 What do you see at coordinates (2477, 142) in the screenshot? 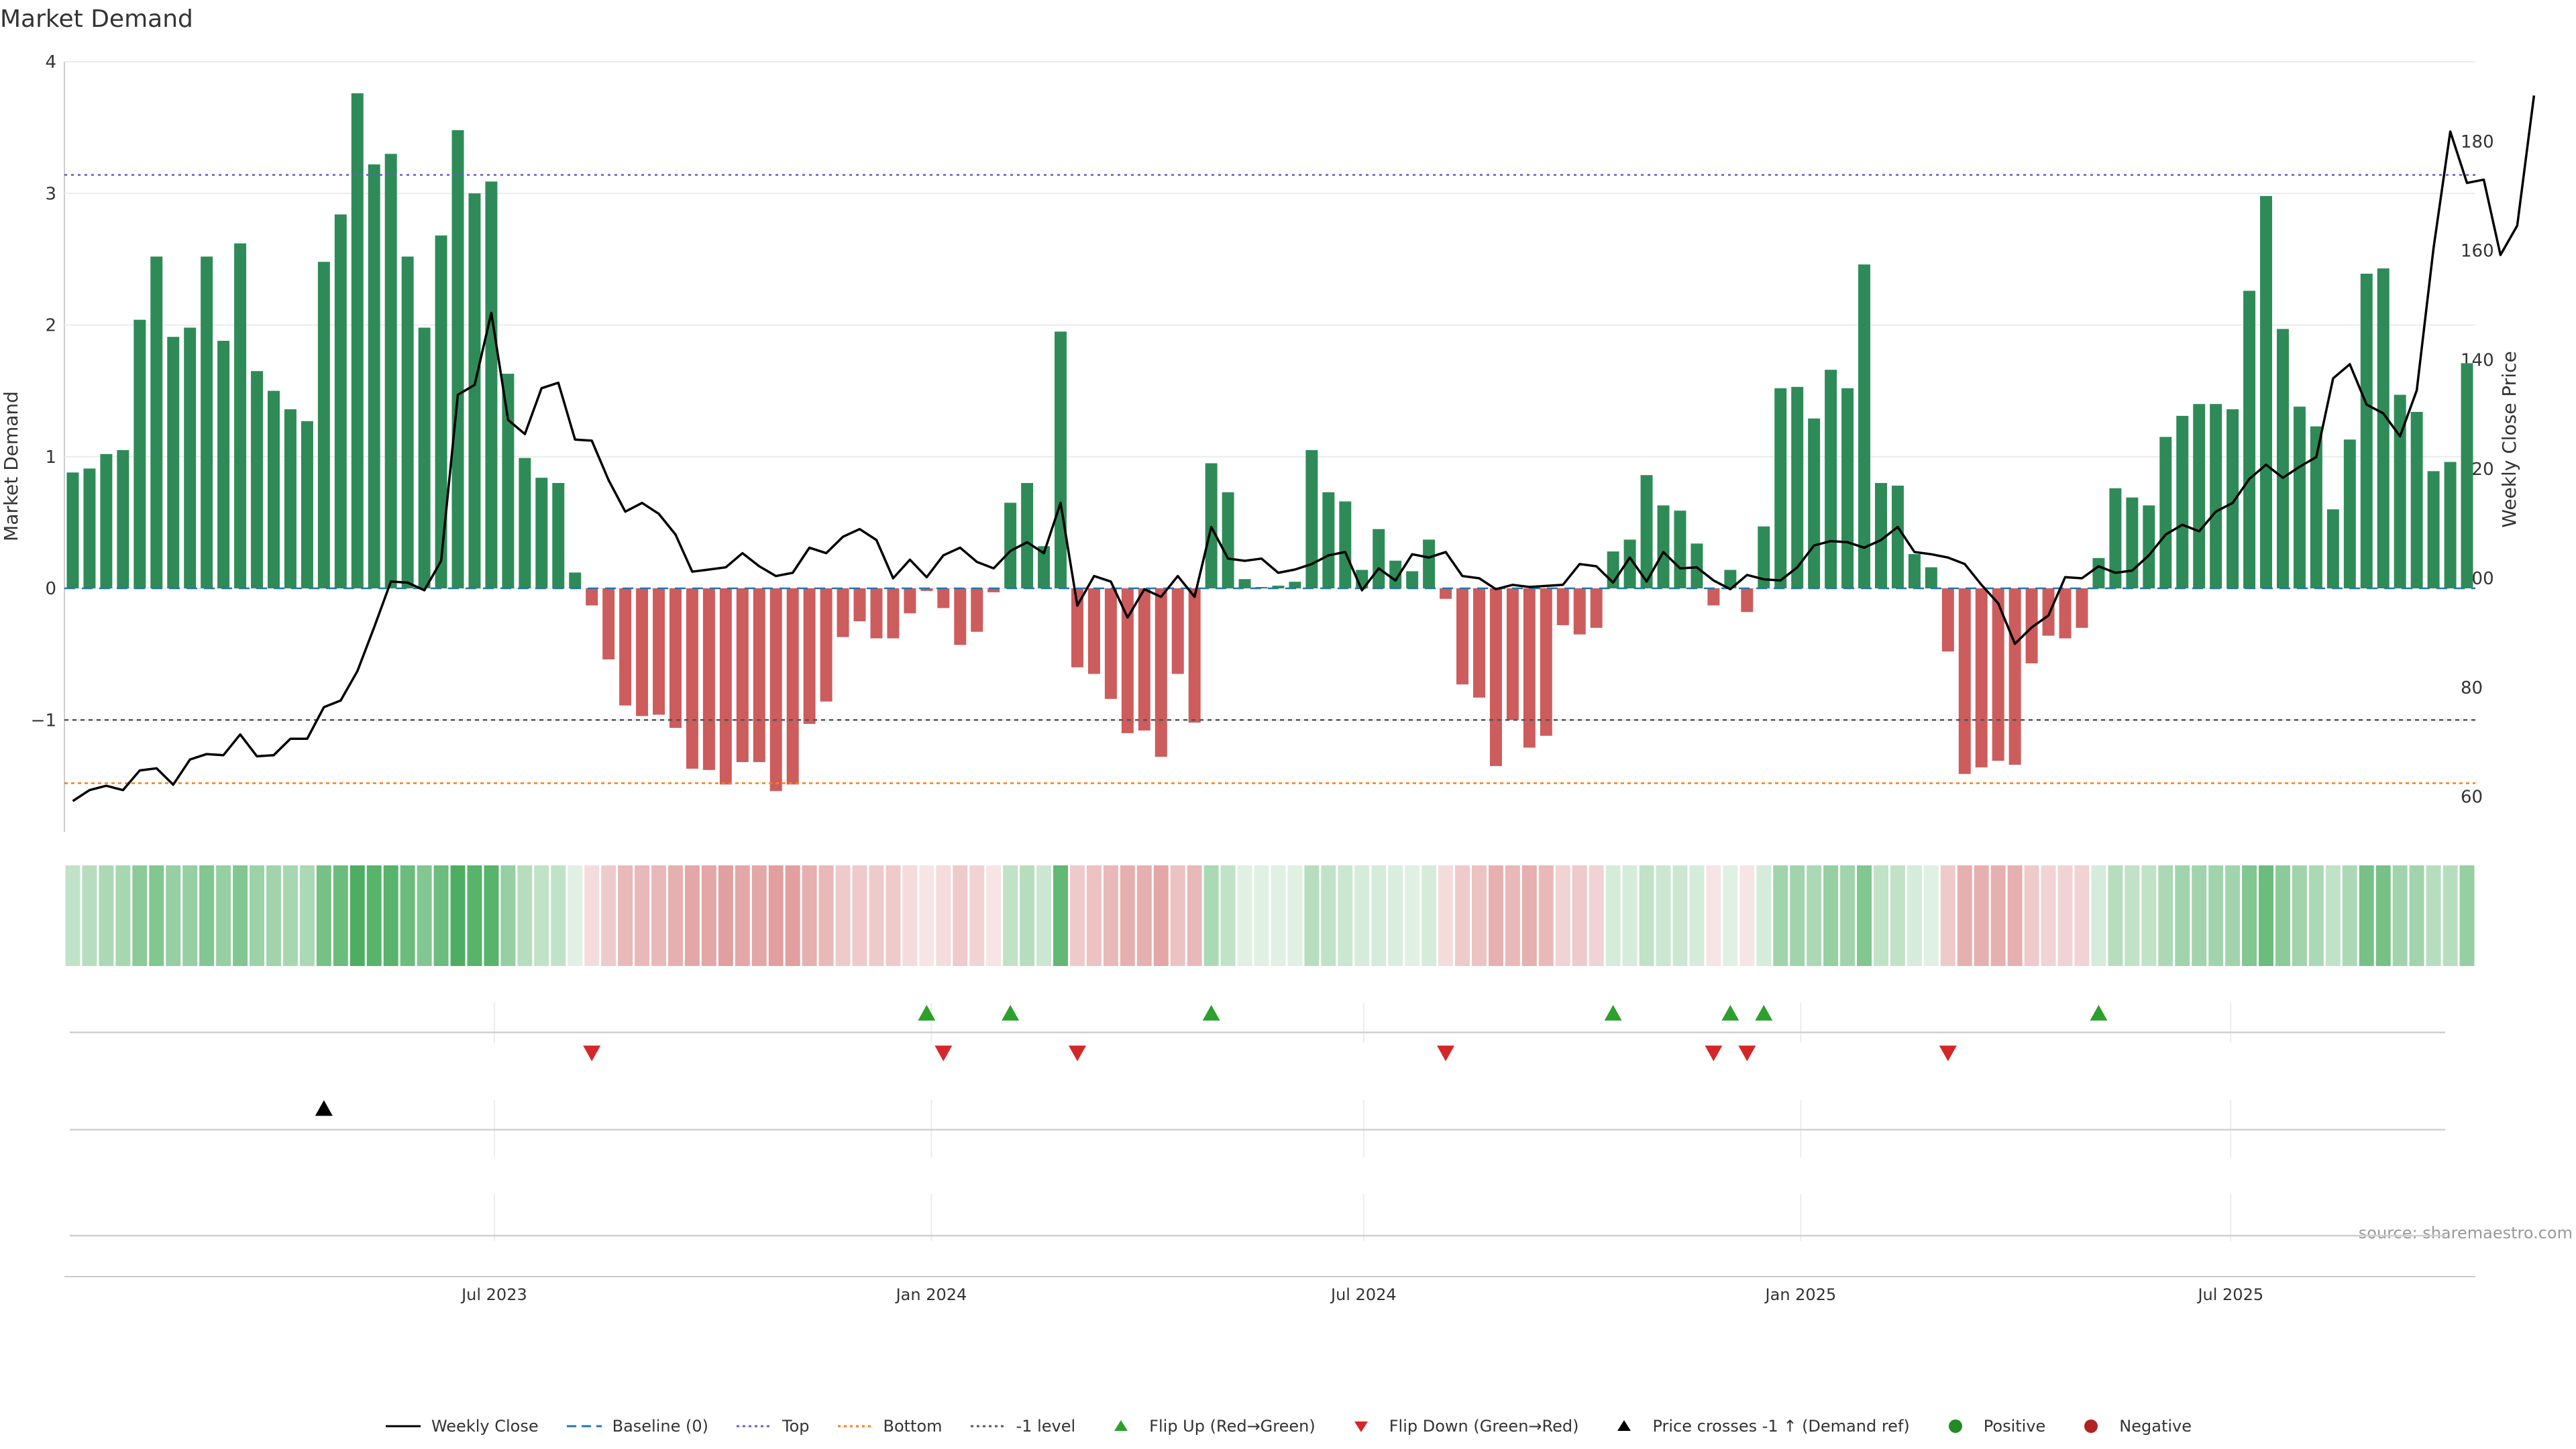
I see `y2-tick-label: 180` at bounding box center [2477, 142].